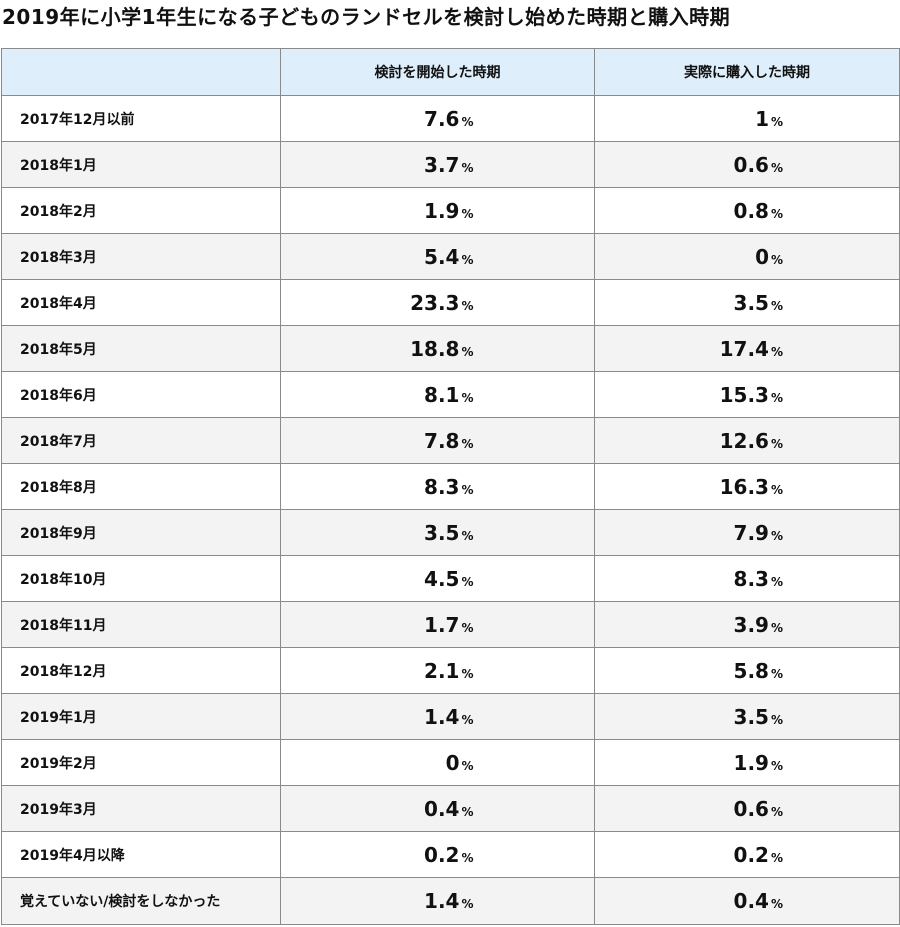 The height and width of the screenshot is (927, 900). What do you see at coordinates (744, 348) in the screenshot?
I see `purchase-value: 17.4` at bounding box center [744, 348].